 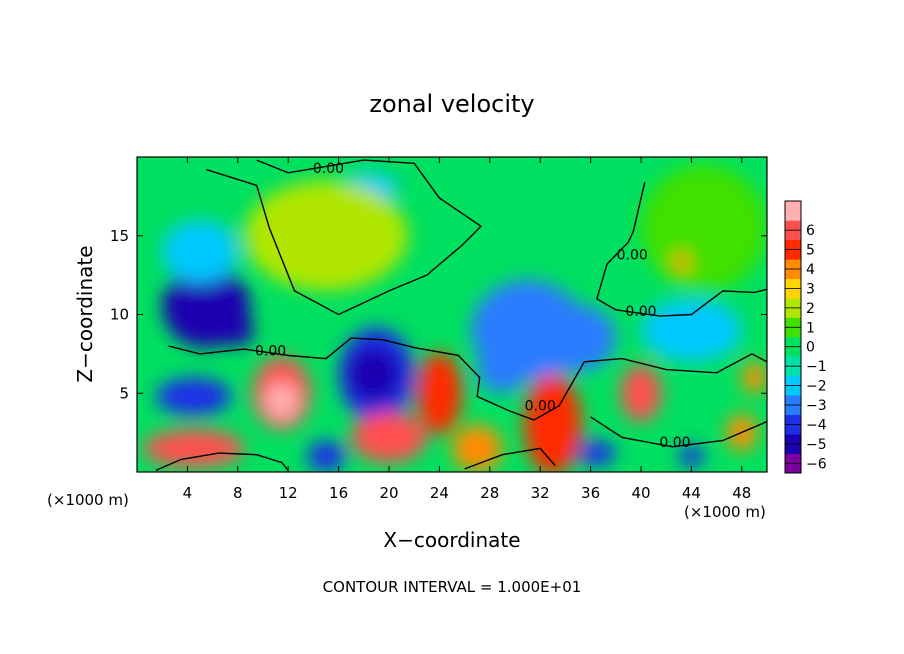 I want to click on colorbar-label-2: 2, so click(x=810, y=309).